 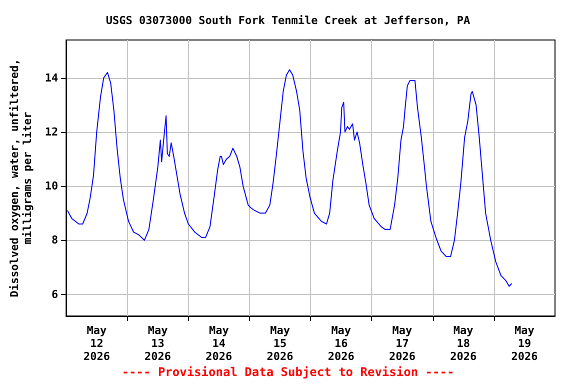 I want to click on chart-title: USGS 03073000 South Fork Tenmile Creek at Jefferson, PA, so click(x=288, y=20).